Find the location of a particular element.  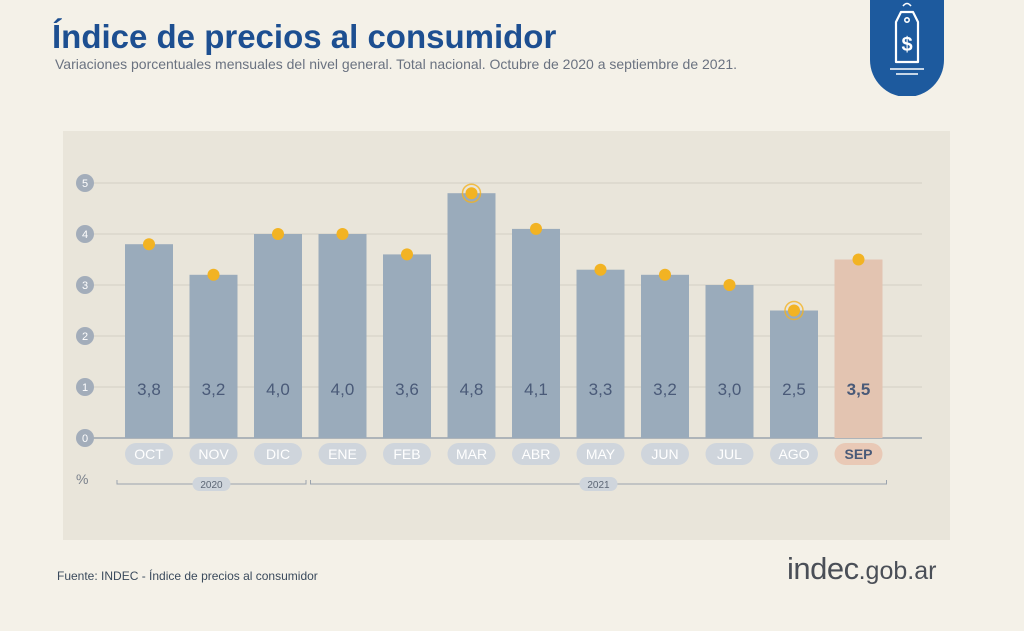

x-tick-label: AGO is located at coordinates (793, 454).